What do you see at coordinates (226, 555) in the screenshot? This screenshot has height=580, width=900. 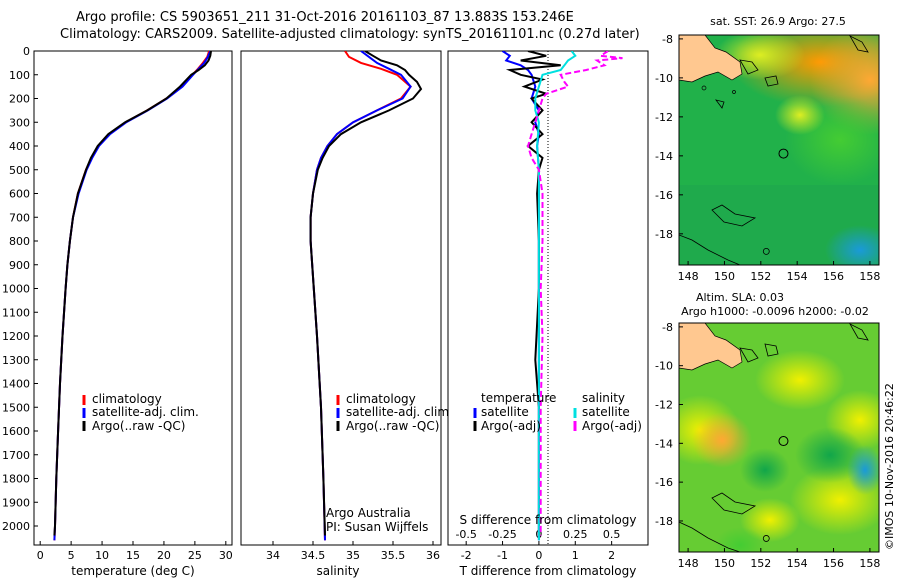 I see `x-tick-label: 30` at bounding box center [226, 555].